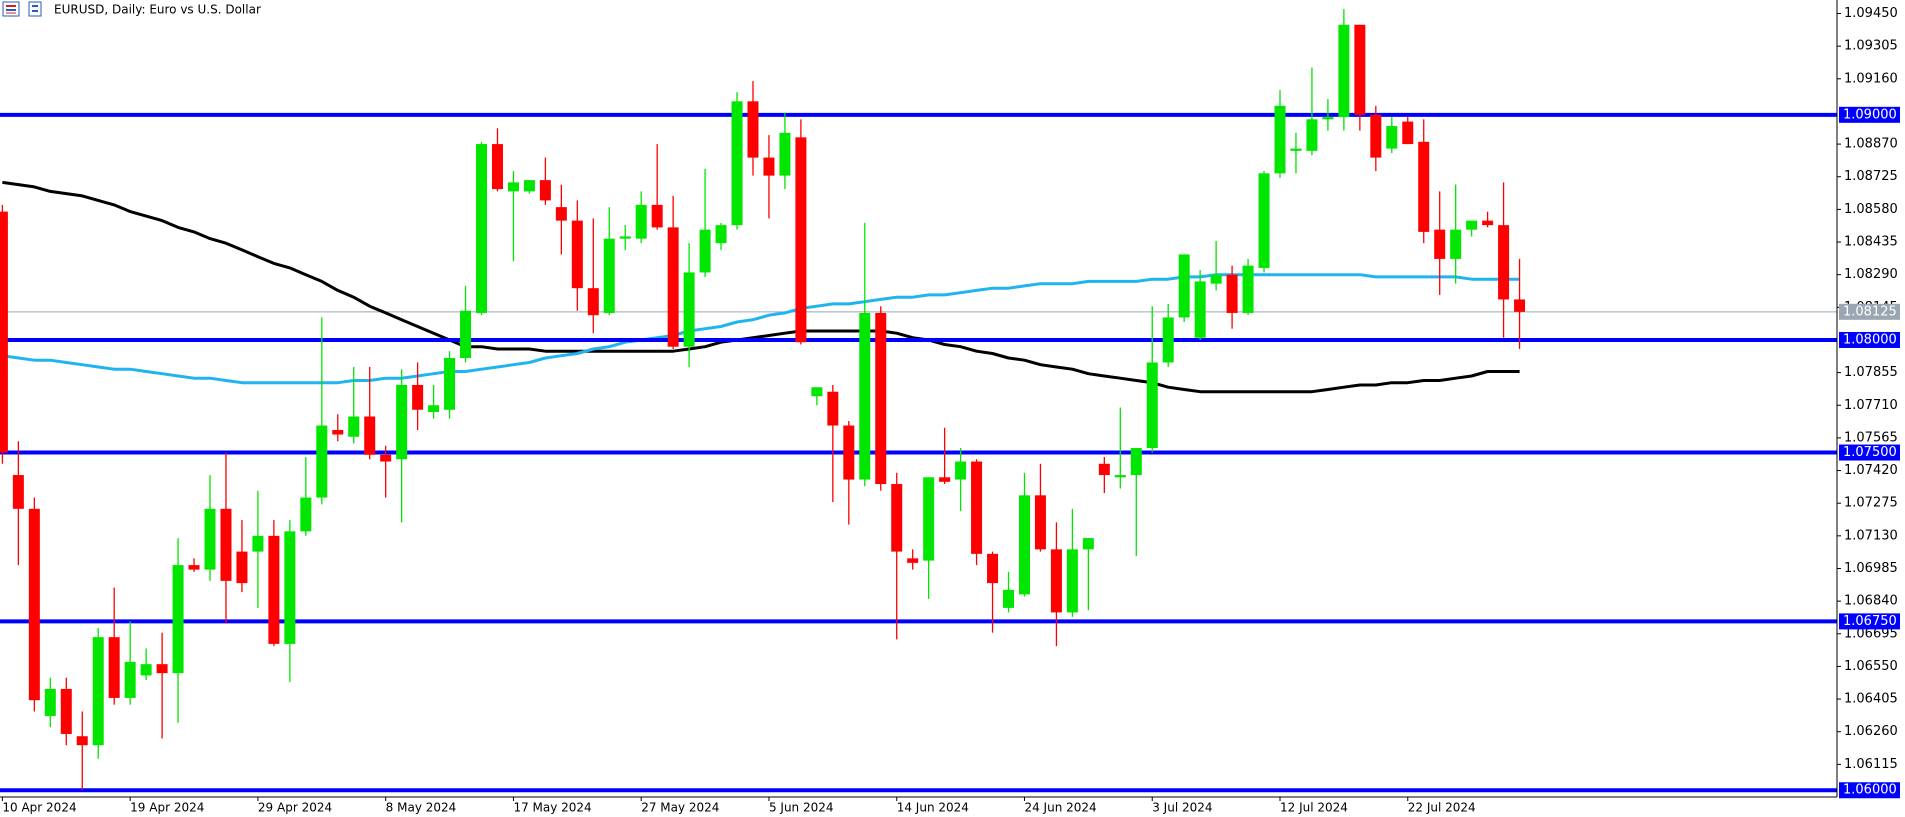 The width and height of the screenshot is (1905, 817). What do you see at coordinates (1869, 311) in the screenshot?
I see `last-price-box` at bounding box center [1869, 311].